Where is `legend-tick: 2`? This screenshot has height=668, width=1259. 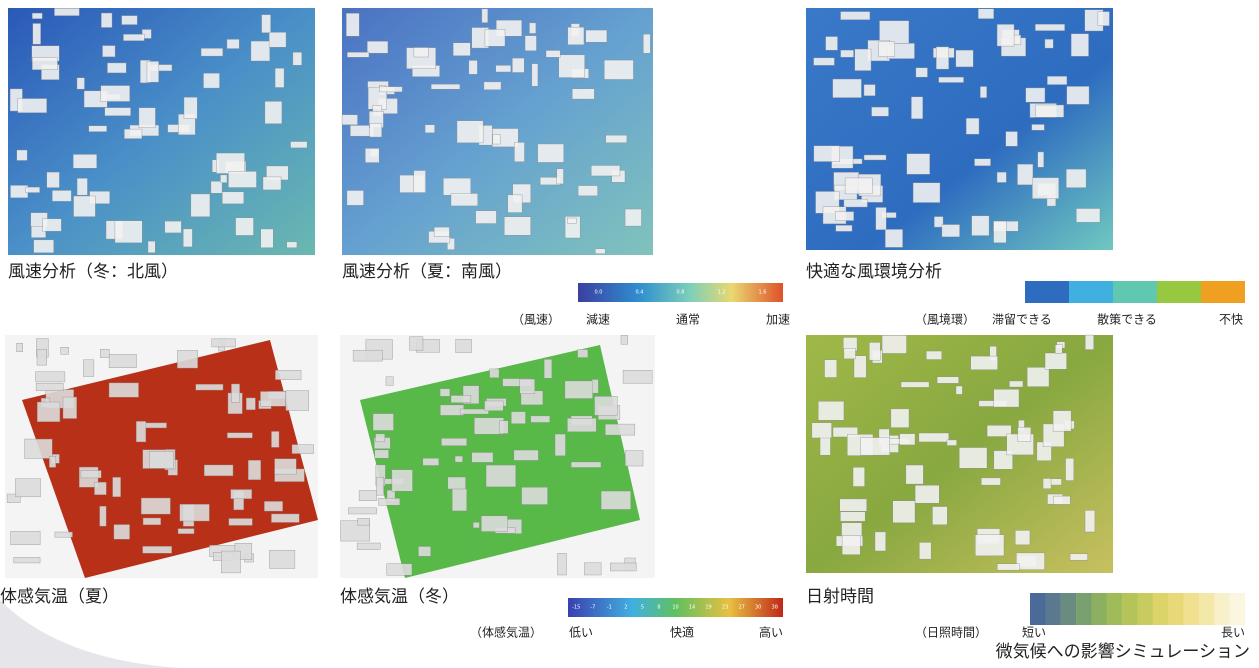 legend-tick: 2 is located at coordinates (625, 608).